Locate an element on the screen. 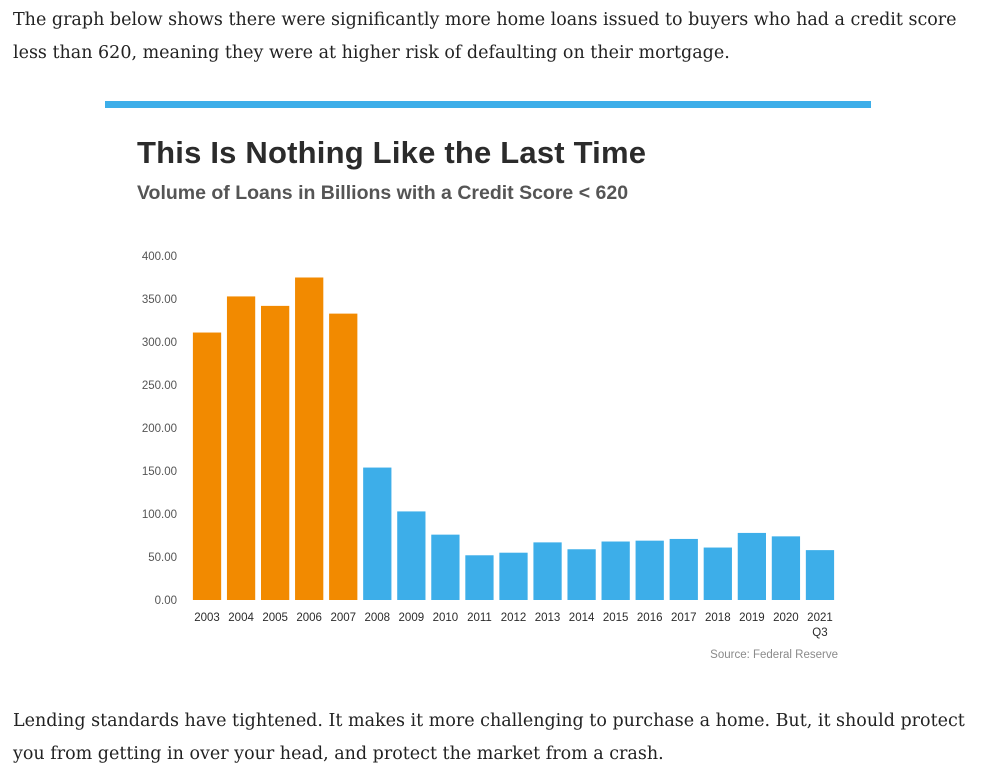 The image size is (999, 782). y-tick-label: 200.00 is located at coordinates (159, 429).